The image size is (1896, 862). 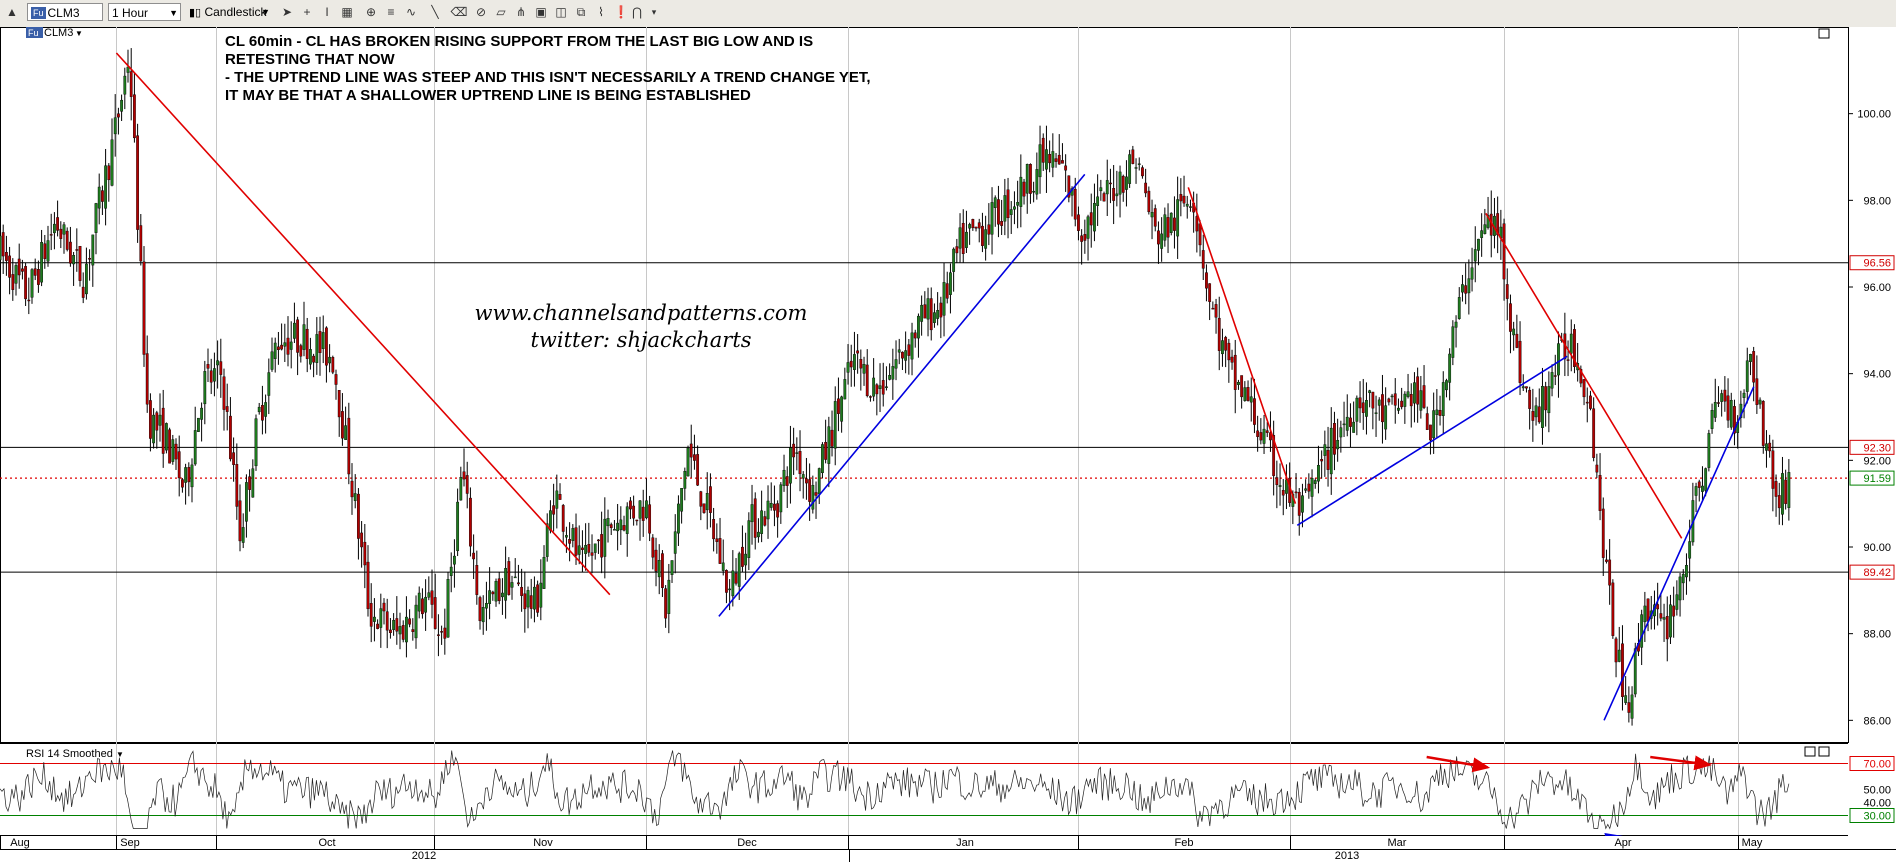 I want to click on alert-tool-icon: ❗, so click(x=621, y=12).